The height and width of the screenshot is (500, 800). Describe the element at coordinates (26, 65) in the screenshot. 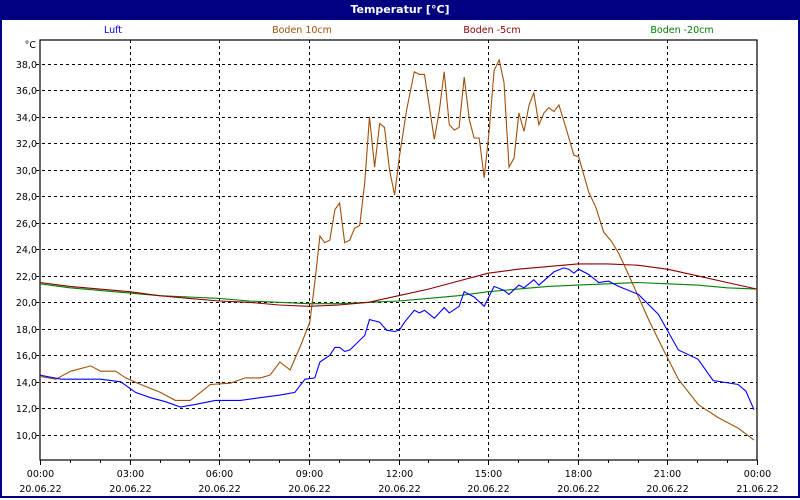

I see `y-tick-label: 38,0` at that location.